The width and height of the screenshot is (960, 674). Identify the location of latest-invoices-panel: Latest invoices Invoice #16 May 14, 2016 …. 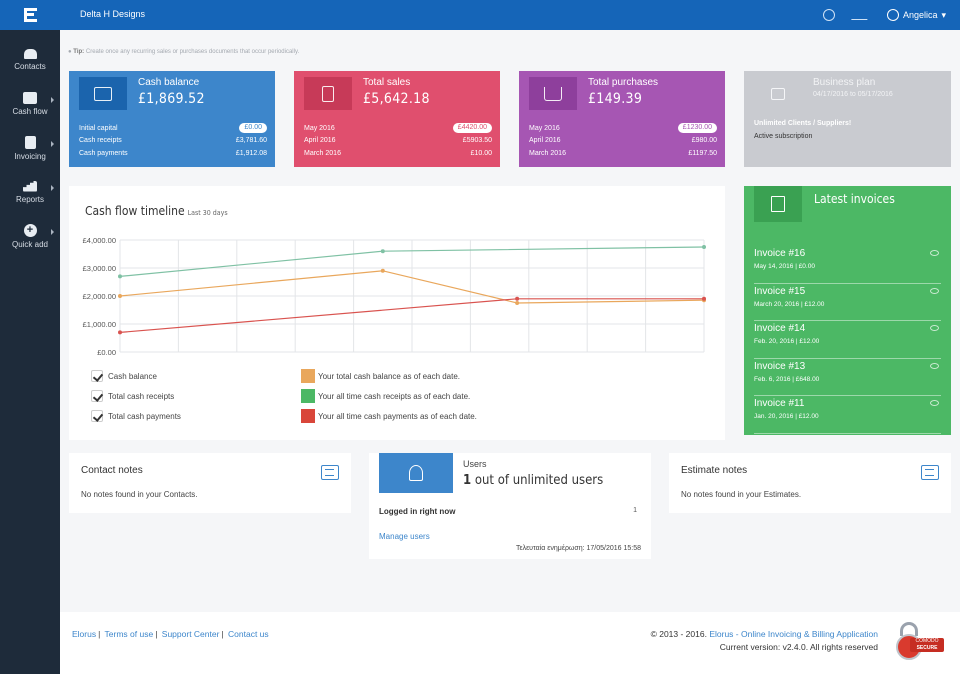
(847, 310).